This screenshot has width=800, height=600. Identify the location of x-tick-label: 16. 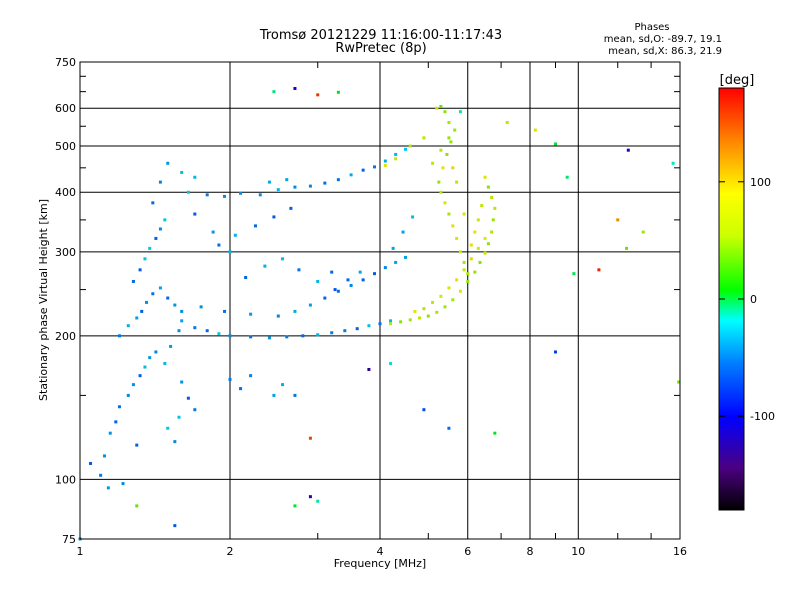
(680, 551).